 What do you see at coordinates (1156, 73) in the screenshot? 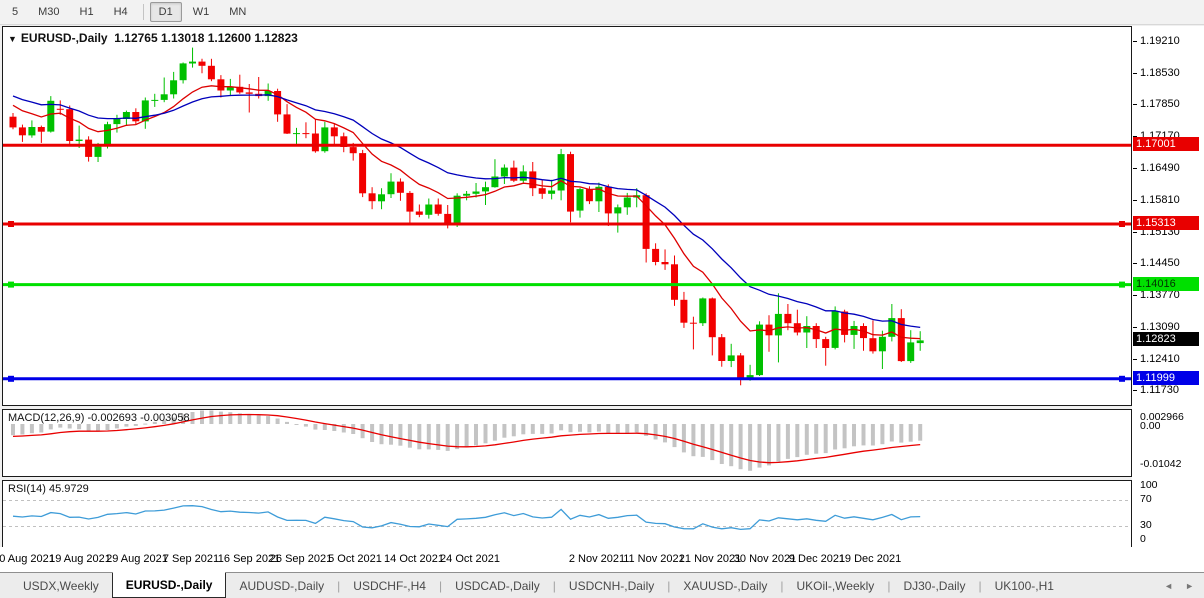
I see `price-tick-label: 1.18530` at bounding box center [1156, 73].